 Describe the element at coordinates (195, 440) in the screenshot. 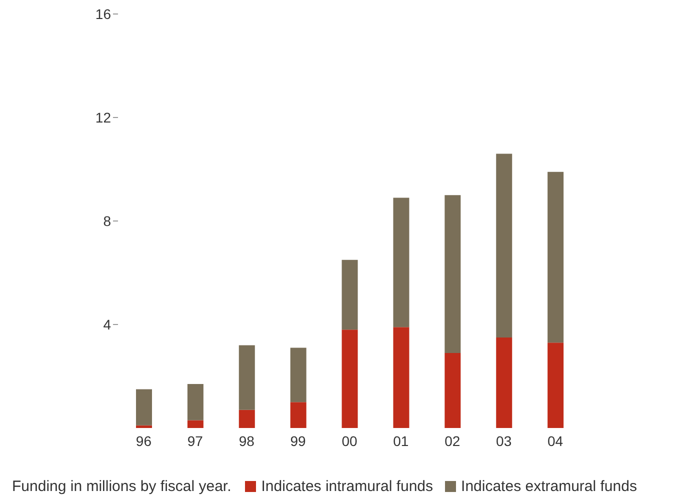

I see `x-tick-label: 97` at that location.